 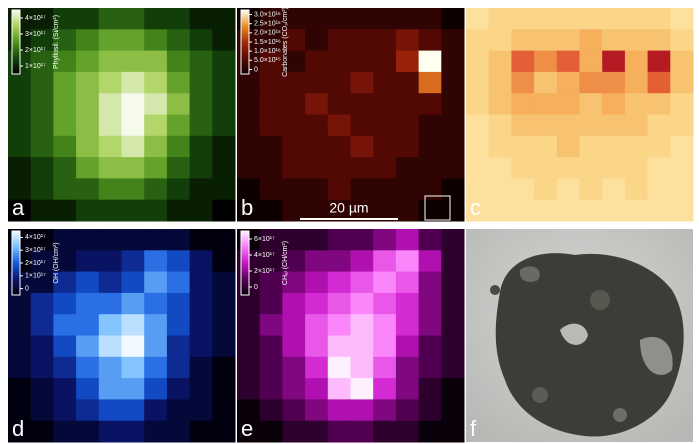 I want to click on colorbar-tick-label: 1.5×10¹⁶, so click(x=267, y=42).